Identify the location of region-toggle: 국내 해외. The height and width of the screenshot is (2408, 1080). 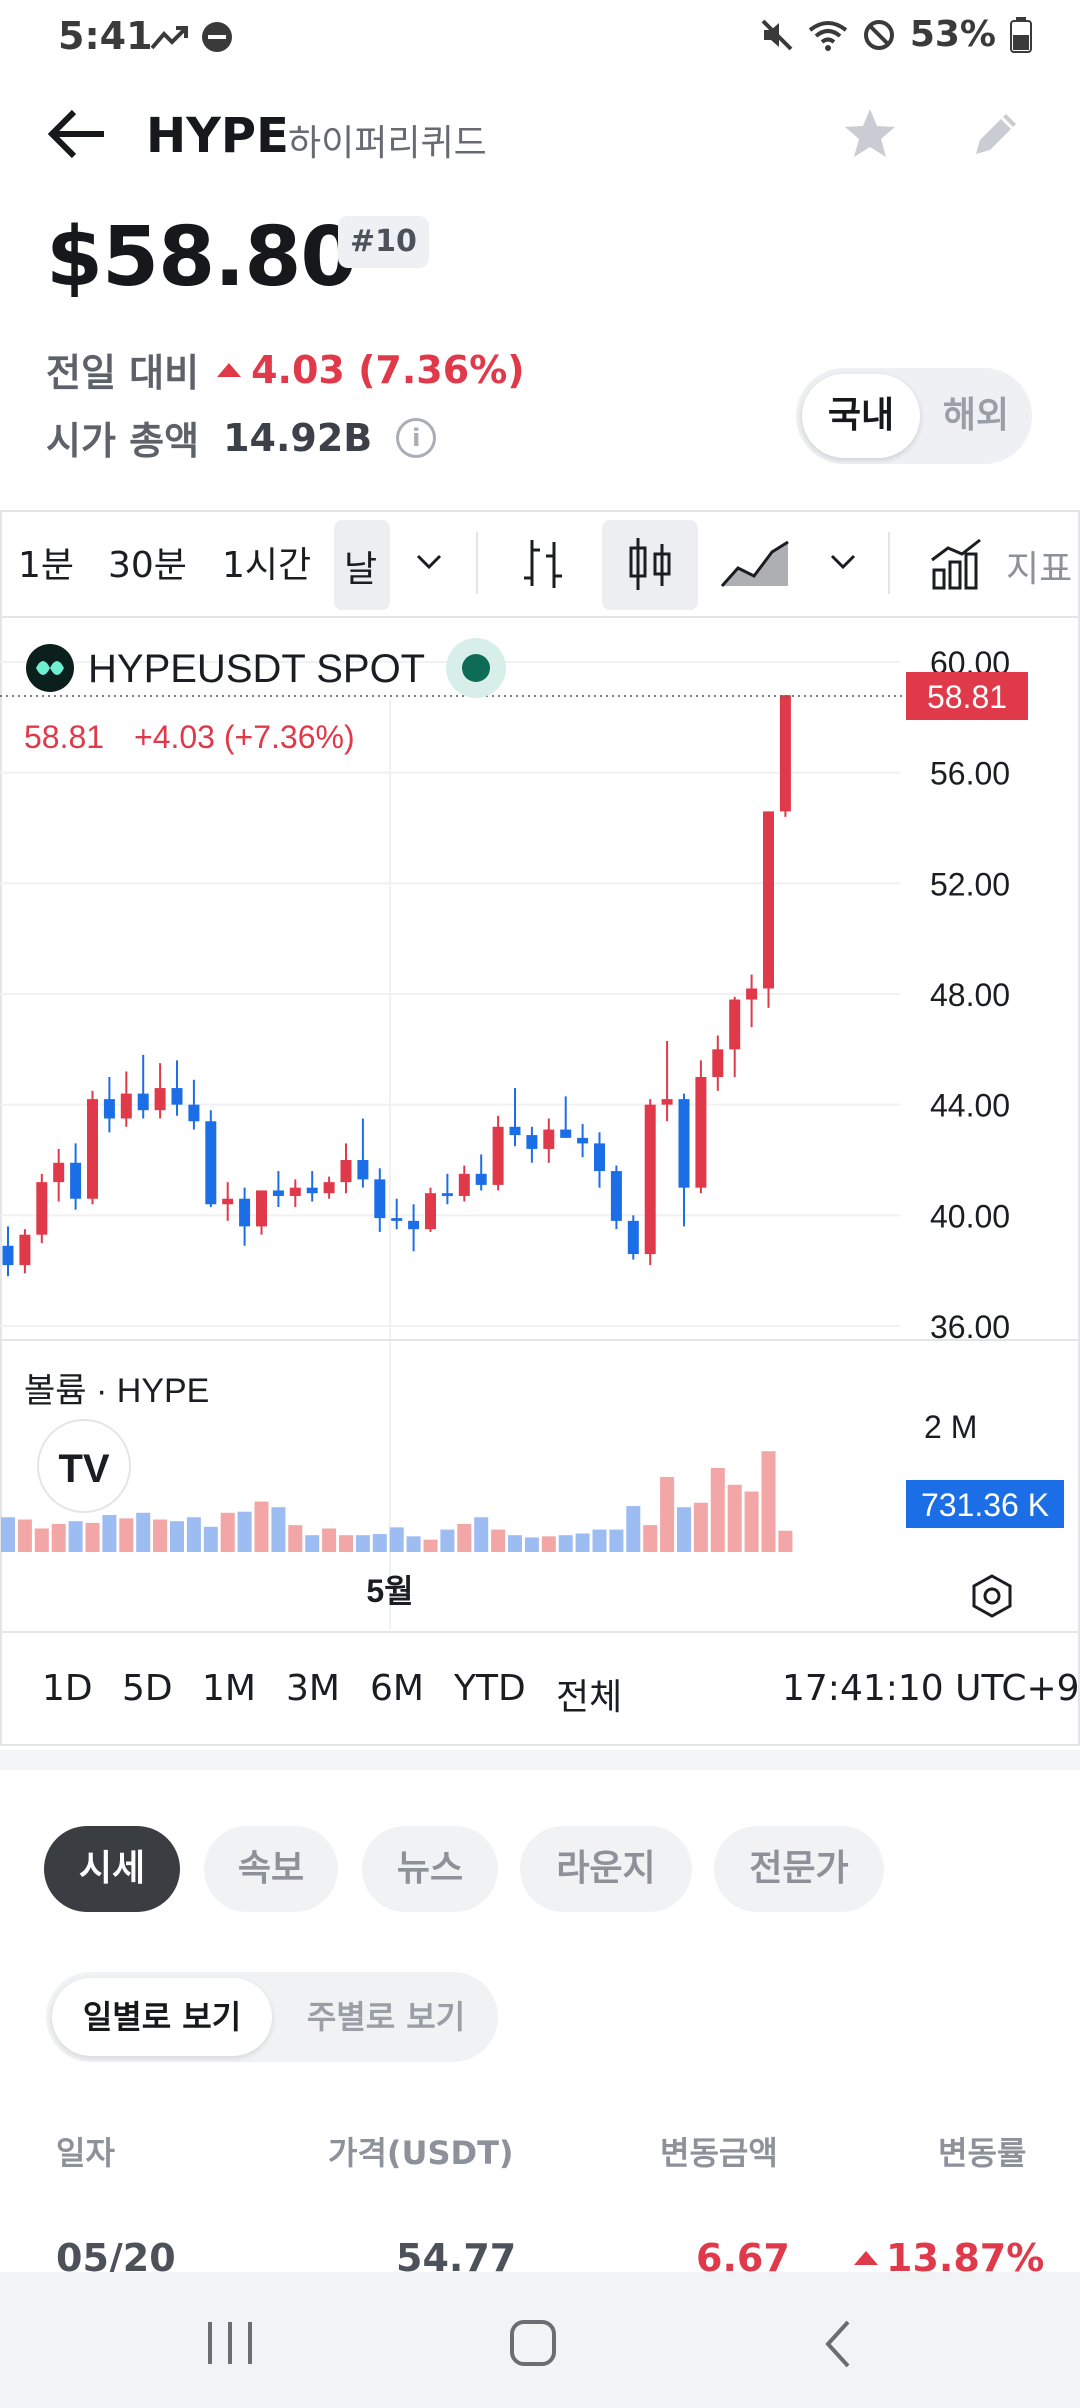
(914, 416).